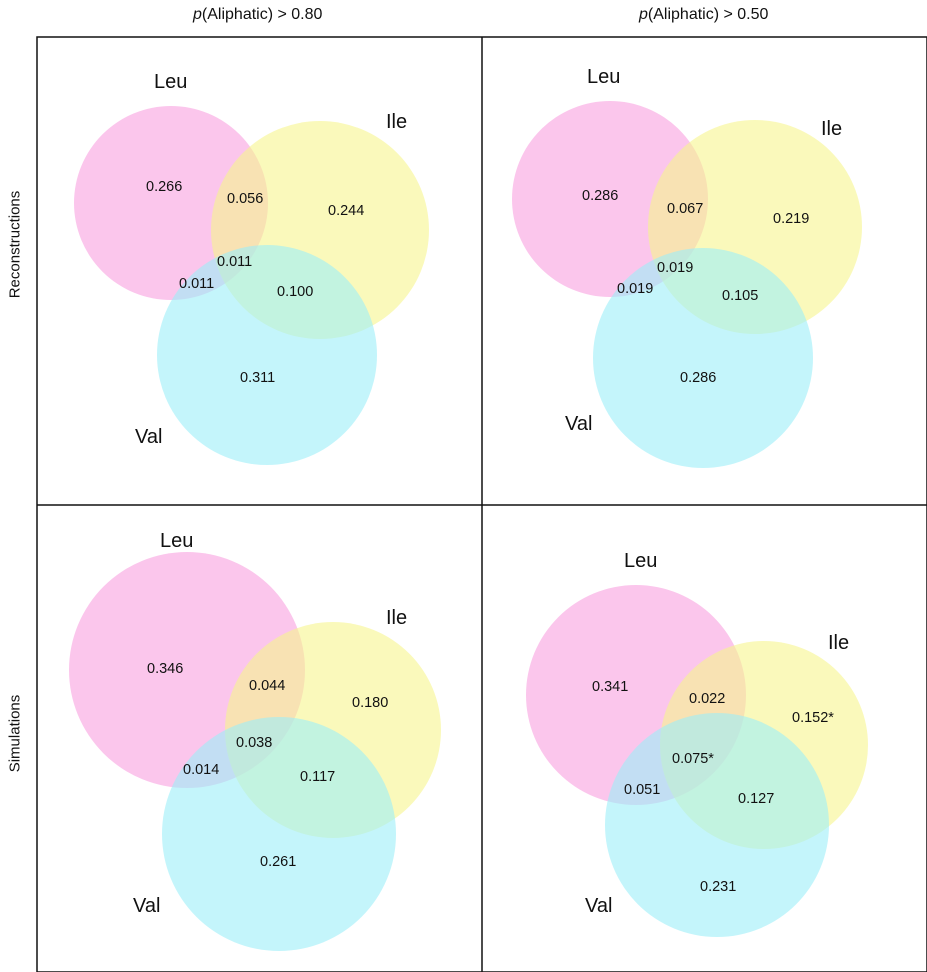 This screenshot has height=972, width=927. Describe the element at coordinates (164, 187) in the screenshot. I see `value-leu-only: 0.266` at that location.